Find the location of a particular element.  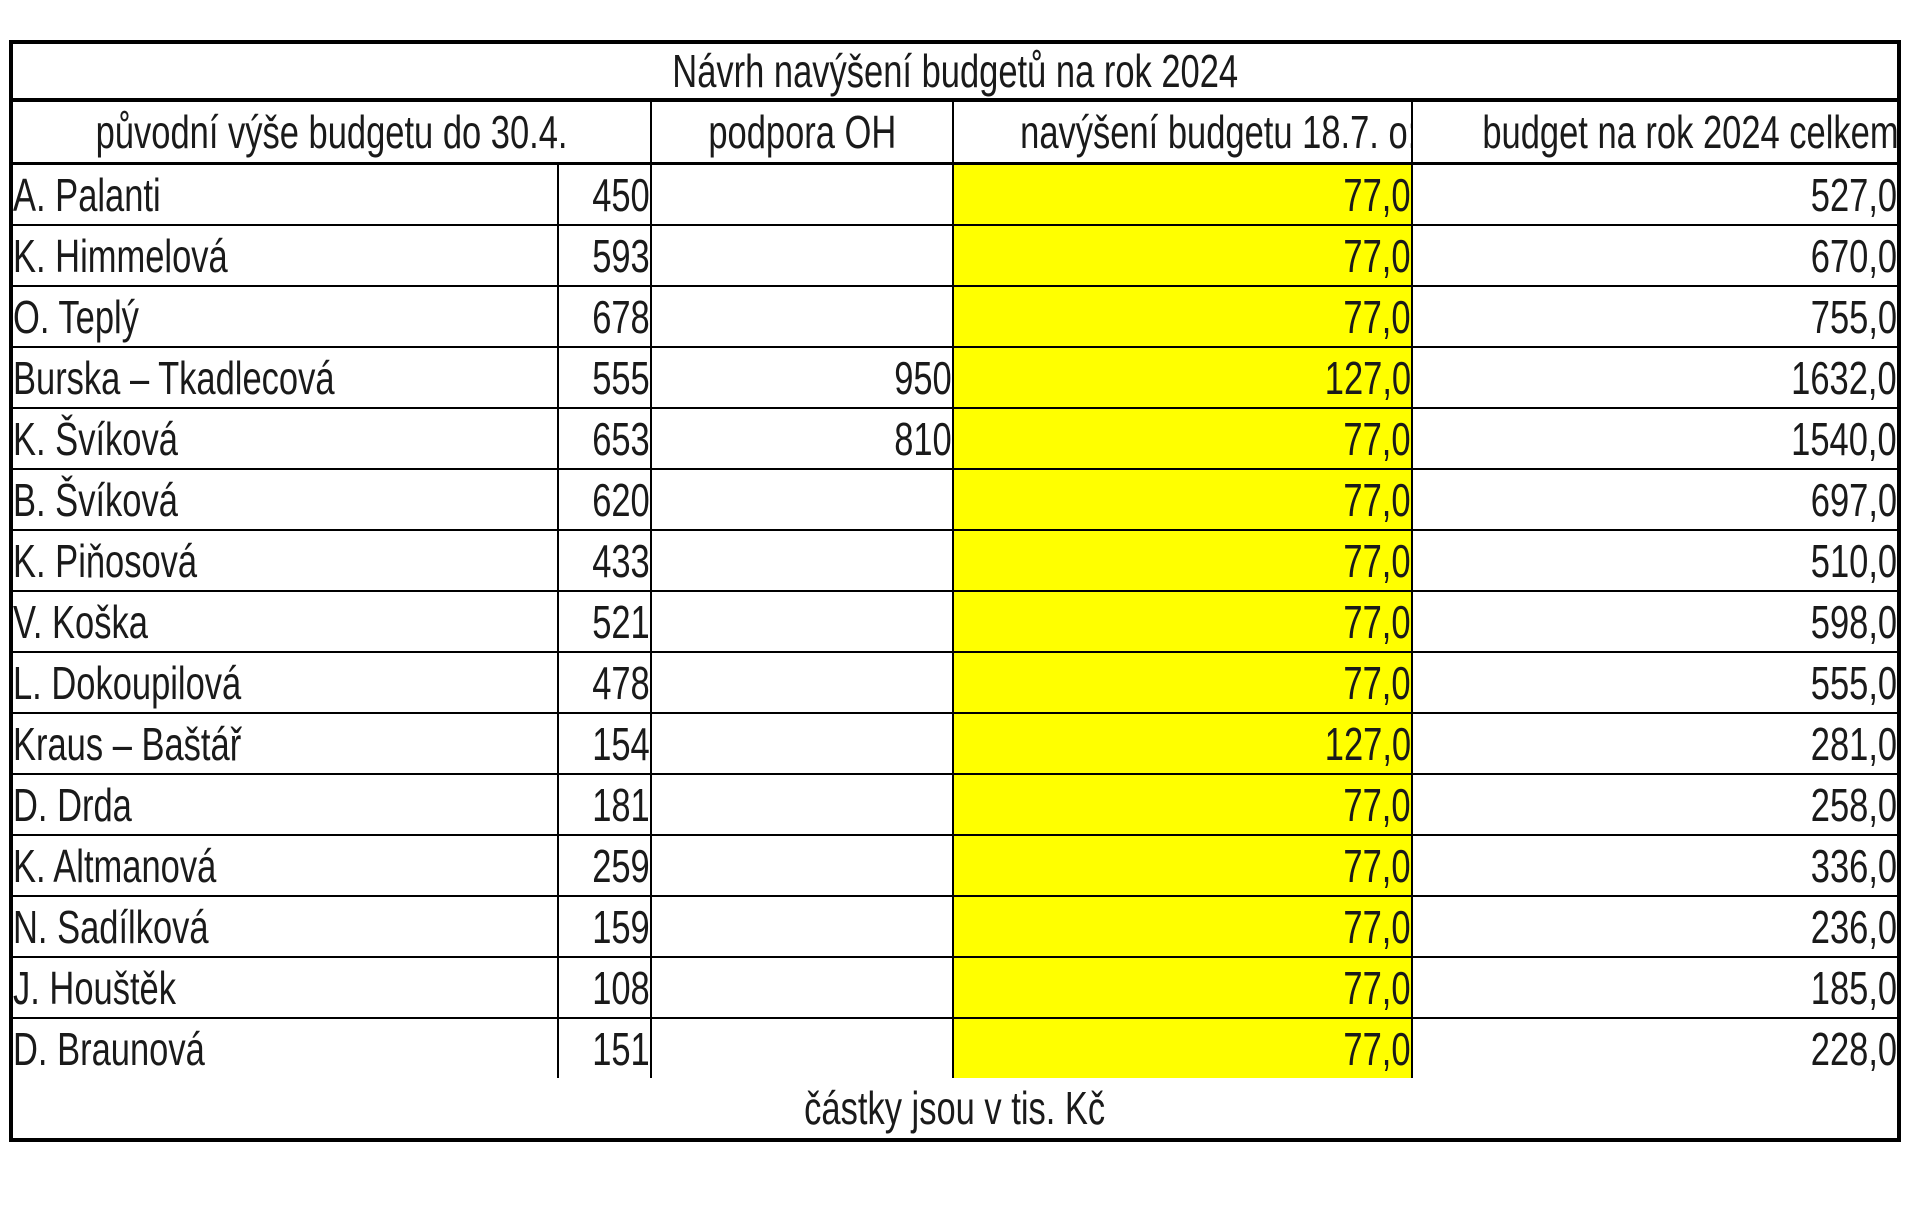

cell-celkem-text: 185,0 is located at coordinates (1854, 987).